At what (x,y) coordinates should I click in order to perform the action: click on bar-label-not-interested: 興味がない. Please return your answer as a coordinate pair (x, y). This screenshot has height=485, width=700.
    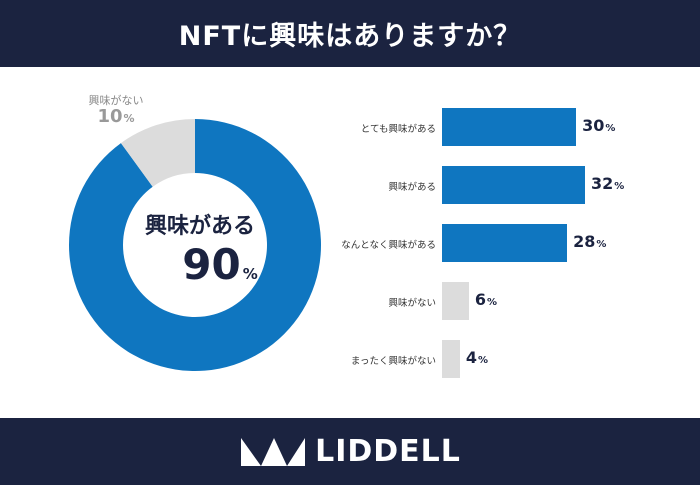
    Looking at the image, I should click on (412, 303).